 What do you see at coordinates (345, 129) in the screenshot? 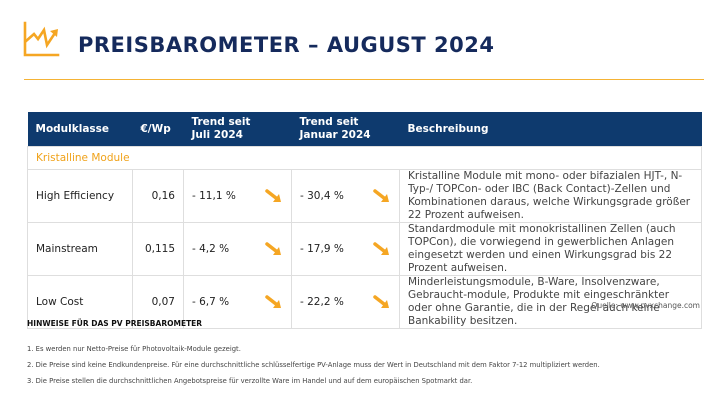
I see `col-header-trend-januar: Trend seit Januar 2024` at bounding box center [345, 129].